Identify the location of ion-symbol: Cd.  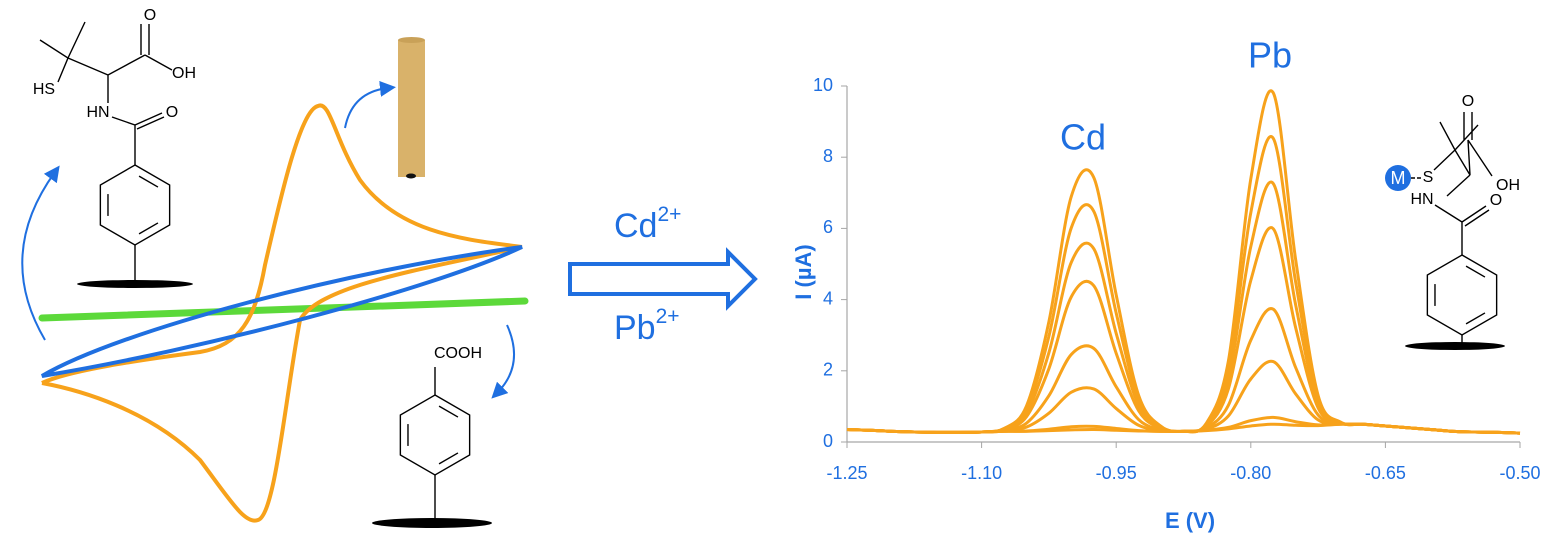
(635, 226).